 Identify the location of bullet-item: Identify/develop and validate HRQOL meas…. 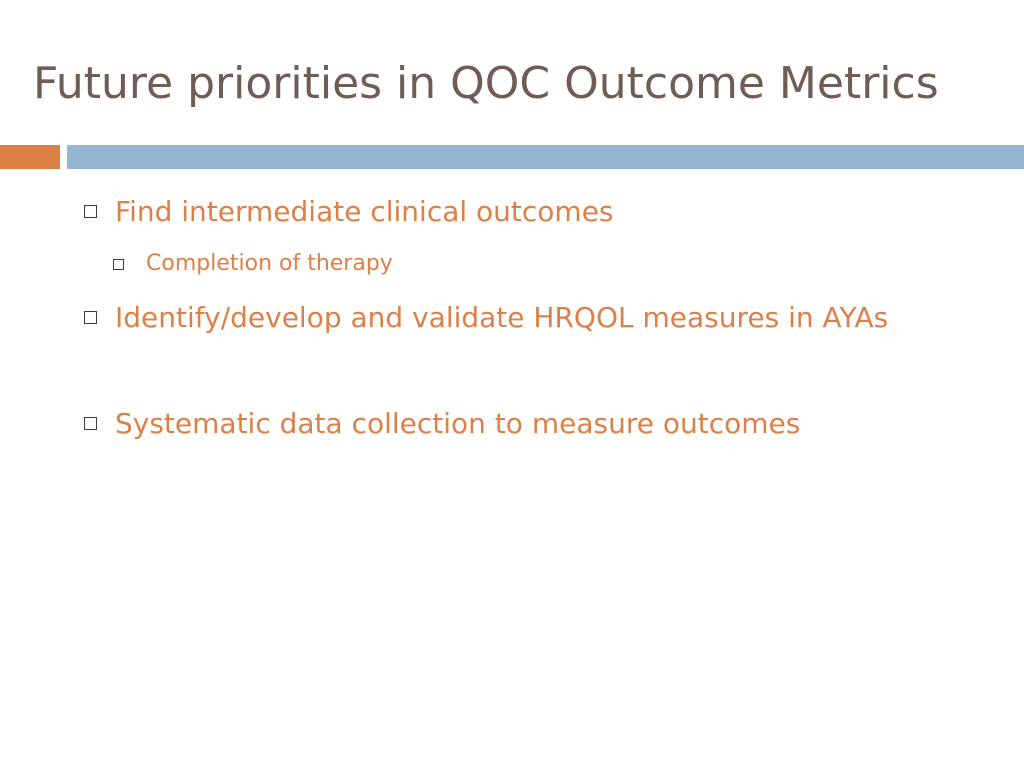
(519, 318).